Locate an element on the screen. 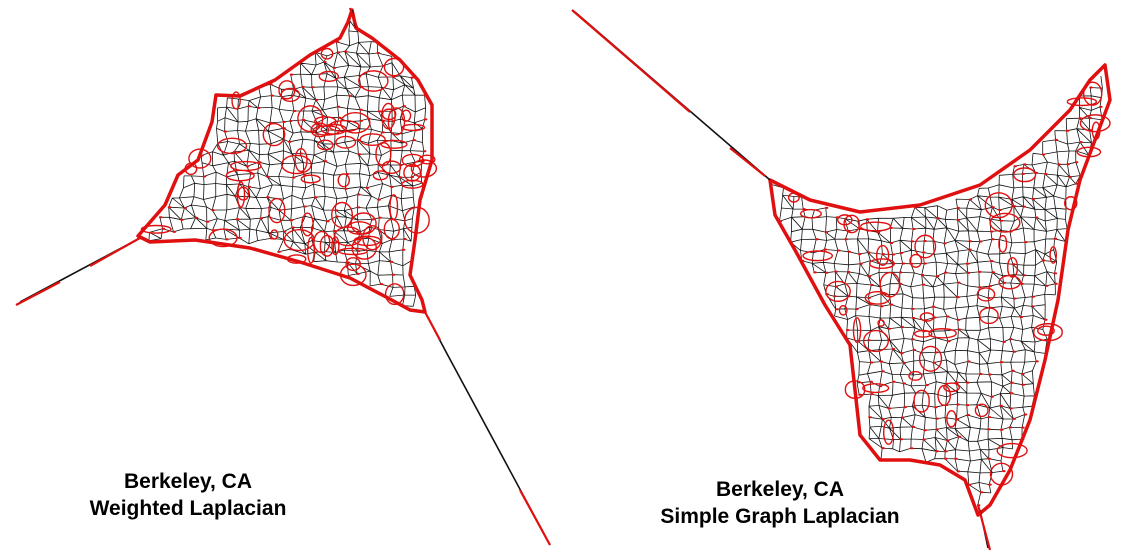 The width and height of the screenshot is (1121, 555). weighted-laplacian-caption: Berkeley, CA Weighted Laplacian is located at coordinates (188, 495).